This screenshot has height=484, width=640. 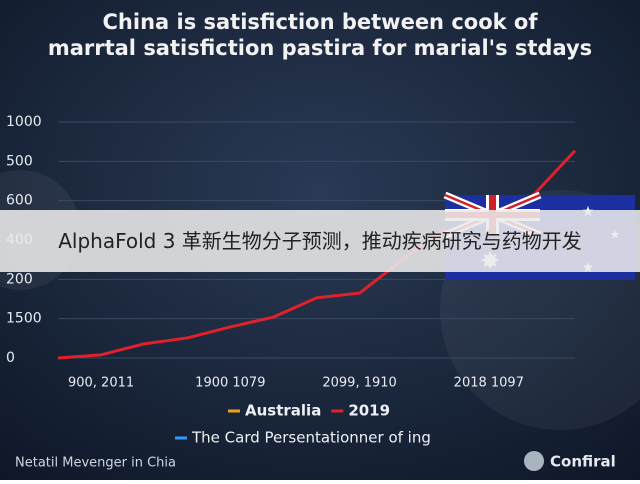 I want to click on overlay-caption: AlphaFold 3 革新生物分子预测，推动疾病研究与药物开发, so click(x=320, y=241).